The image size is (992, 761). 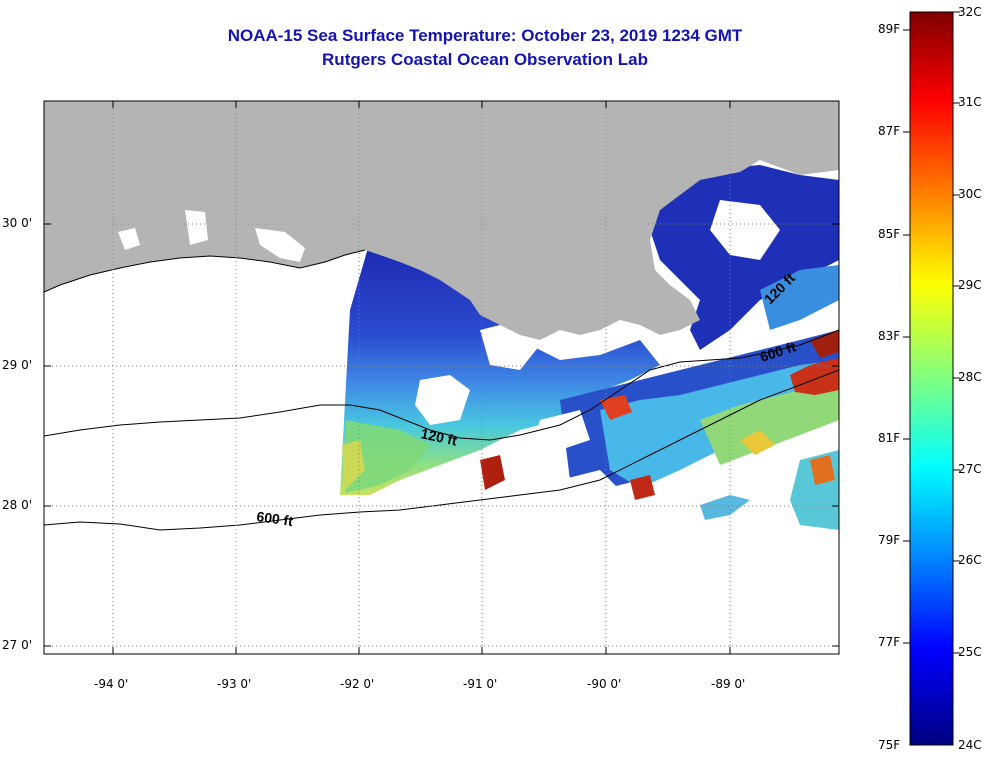 I want to click on lon-label: -94 0', so click(x=111, y=684).